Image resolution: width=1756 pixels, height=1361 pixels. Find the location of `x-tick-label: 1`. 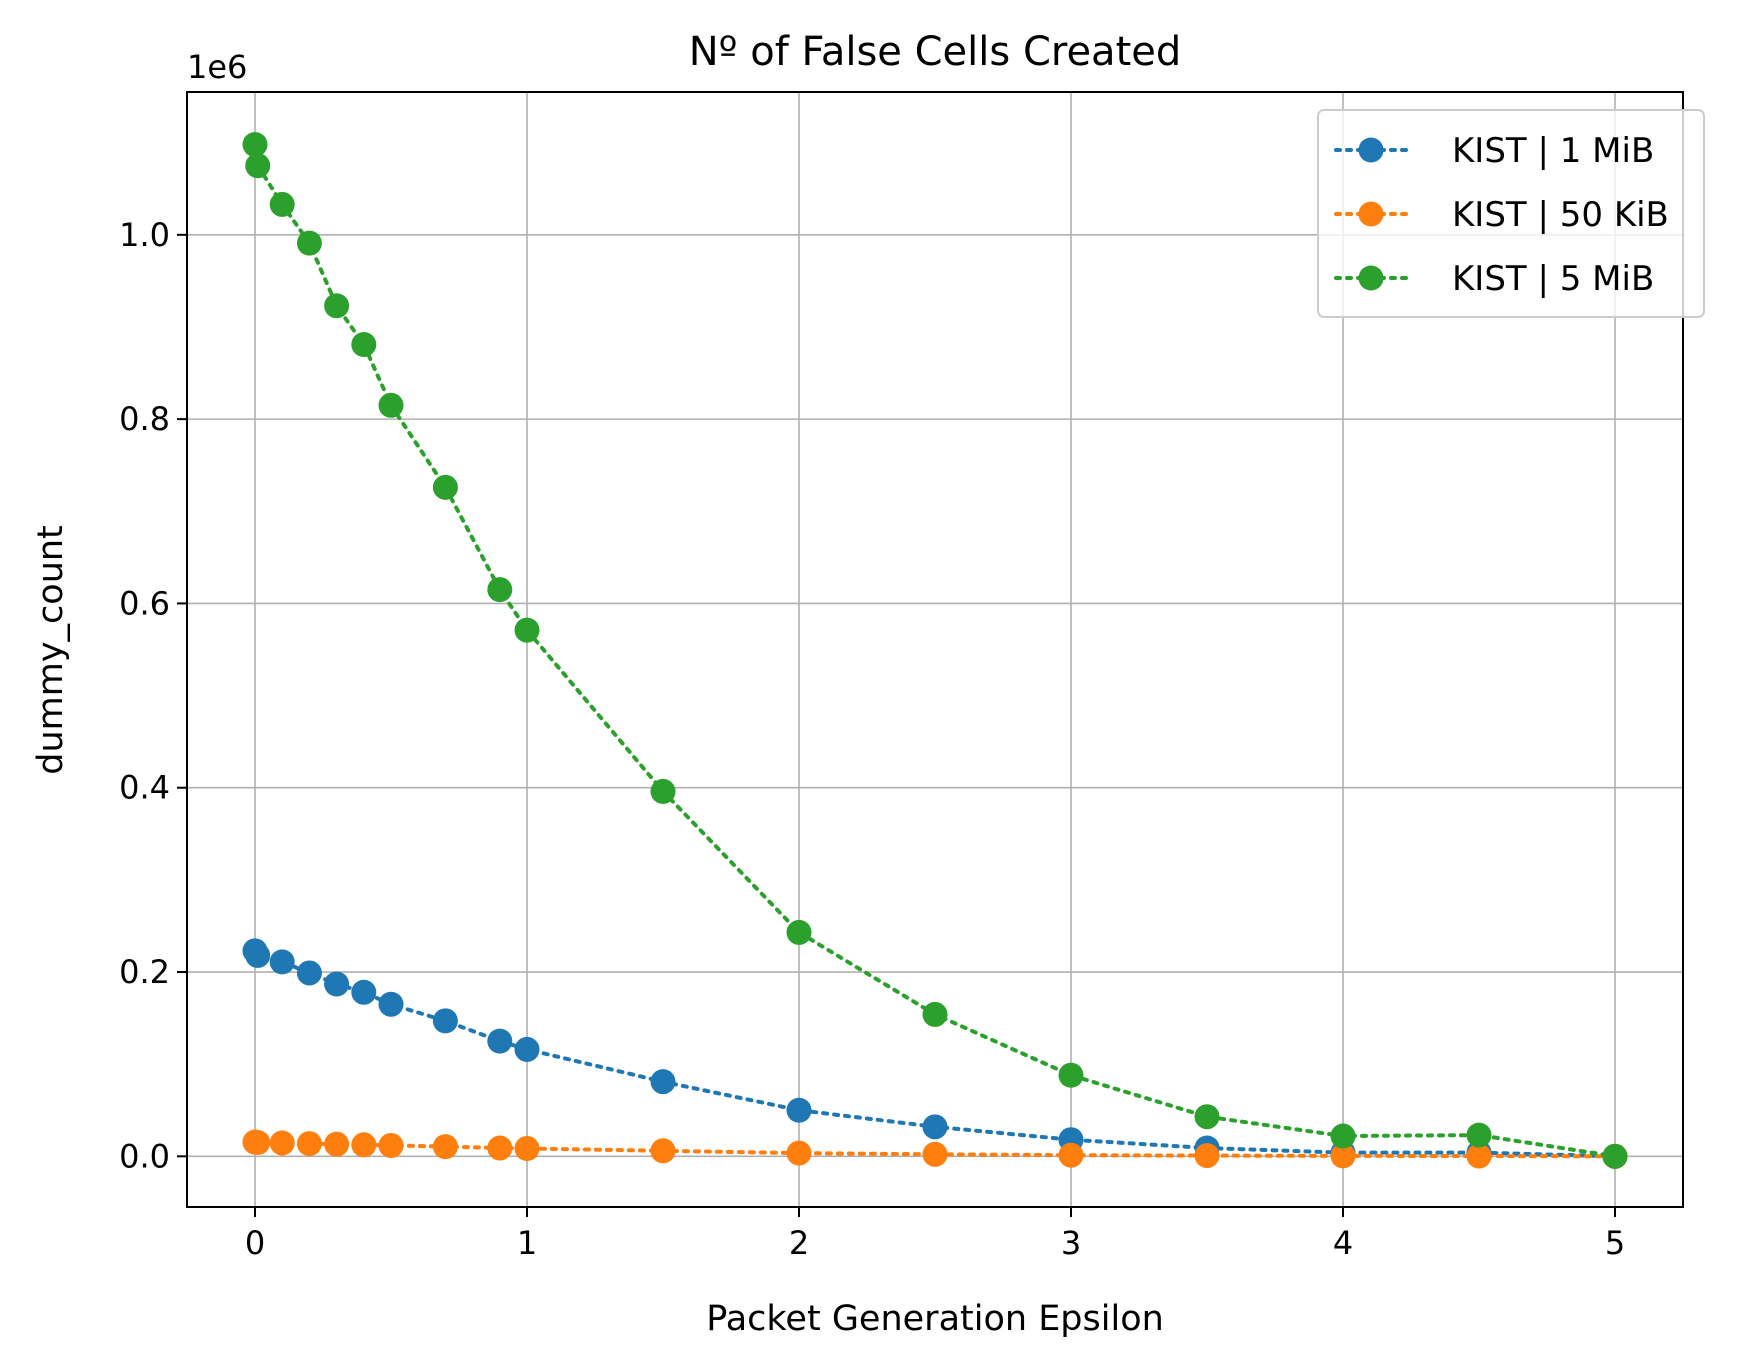

x-tick-label: 1 is located at coordinates (527, 1243).